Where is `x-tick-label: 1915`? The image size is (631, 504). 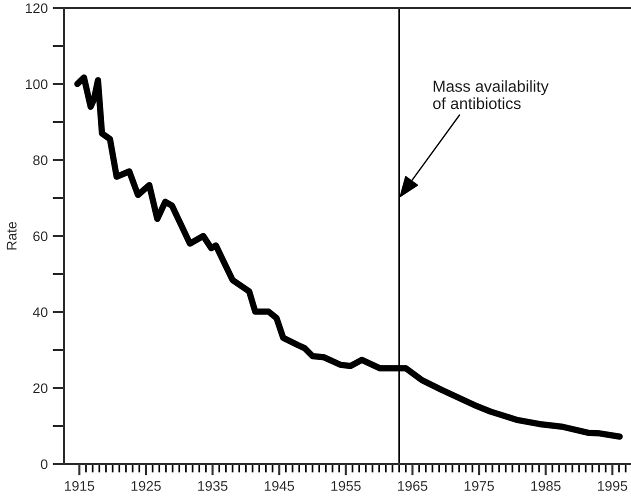 x-tick-label: 1915 is located at coordinates (79, 486).